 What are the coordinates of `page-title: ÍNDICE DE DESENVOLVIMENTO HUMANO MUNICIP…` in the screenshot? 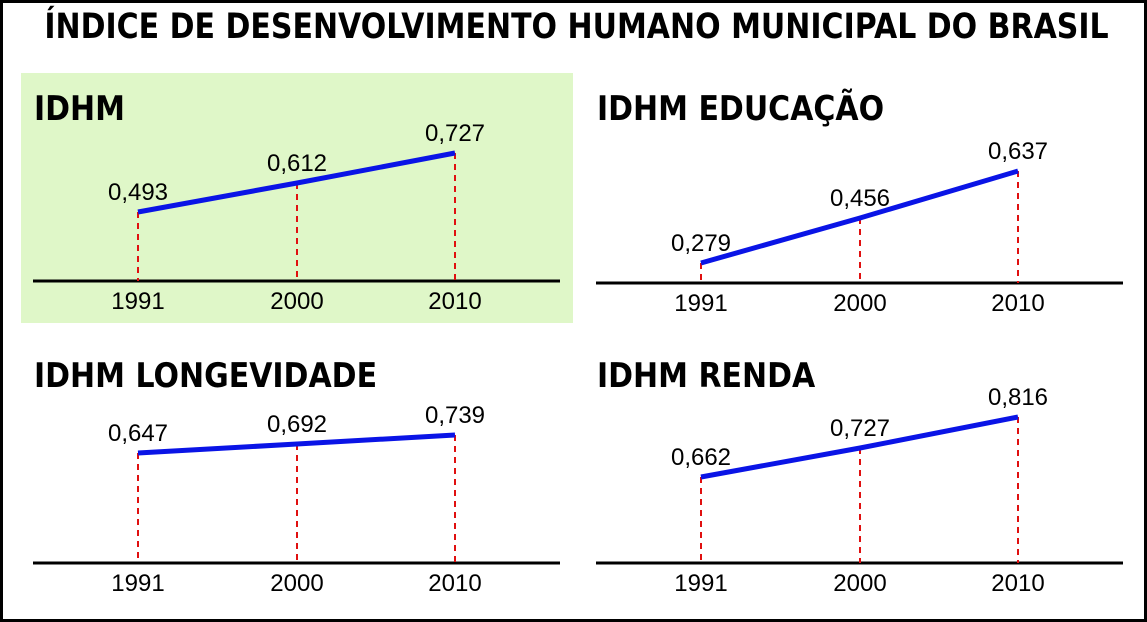 It's located at (576, 27).